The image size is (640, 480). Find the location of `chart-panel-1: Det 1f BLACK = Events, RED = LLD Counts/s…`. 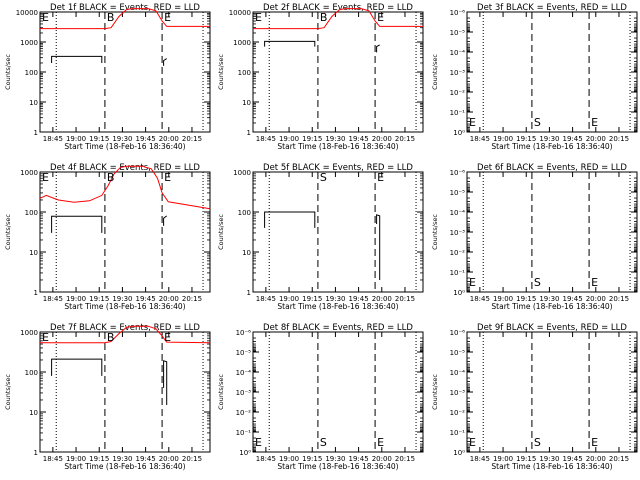

chart-panel-1: Det 1f BLACK = Events, RED = LLD Counts/s… is located at coordinates (107, 77).